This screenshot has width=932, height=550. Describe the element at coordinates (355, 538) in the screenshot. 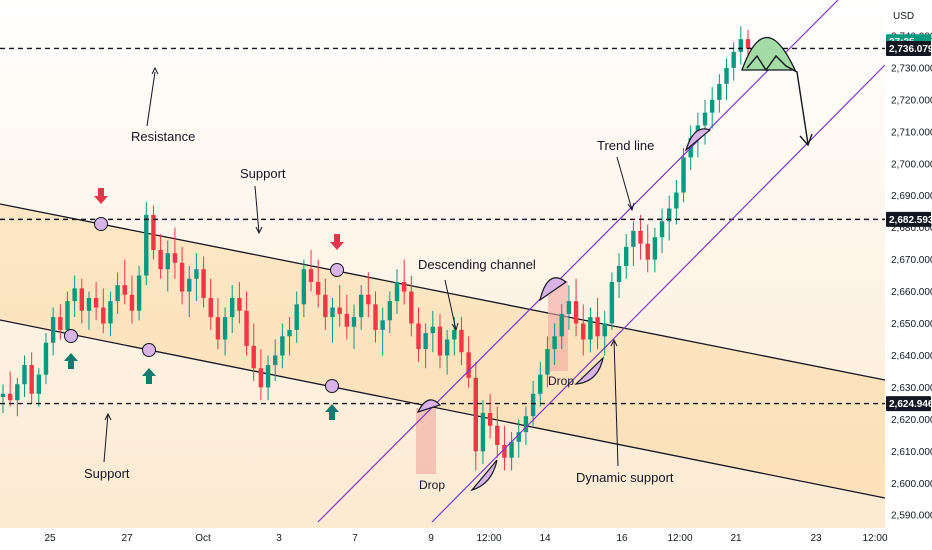

I see `time-tick-label: 7` at that location.